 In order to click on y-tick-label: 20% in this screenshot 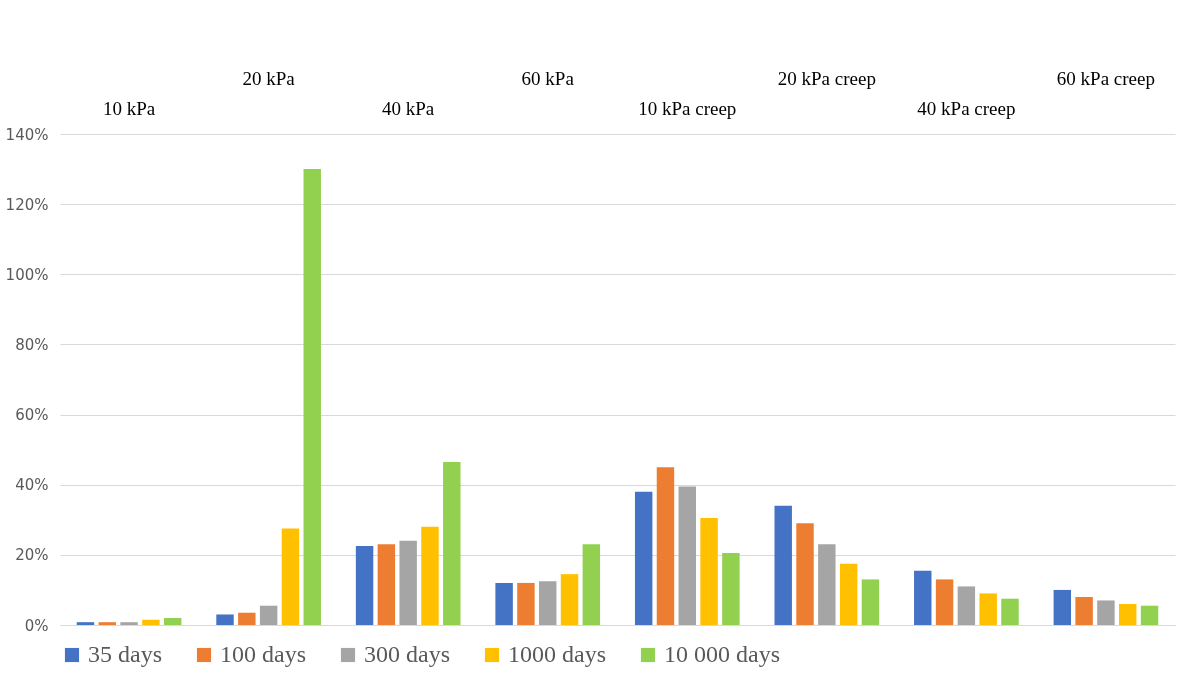, I will do `click(32, 555)`.